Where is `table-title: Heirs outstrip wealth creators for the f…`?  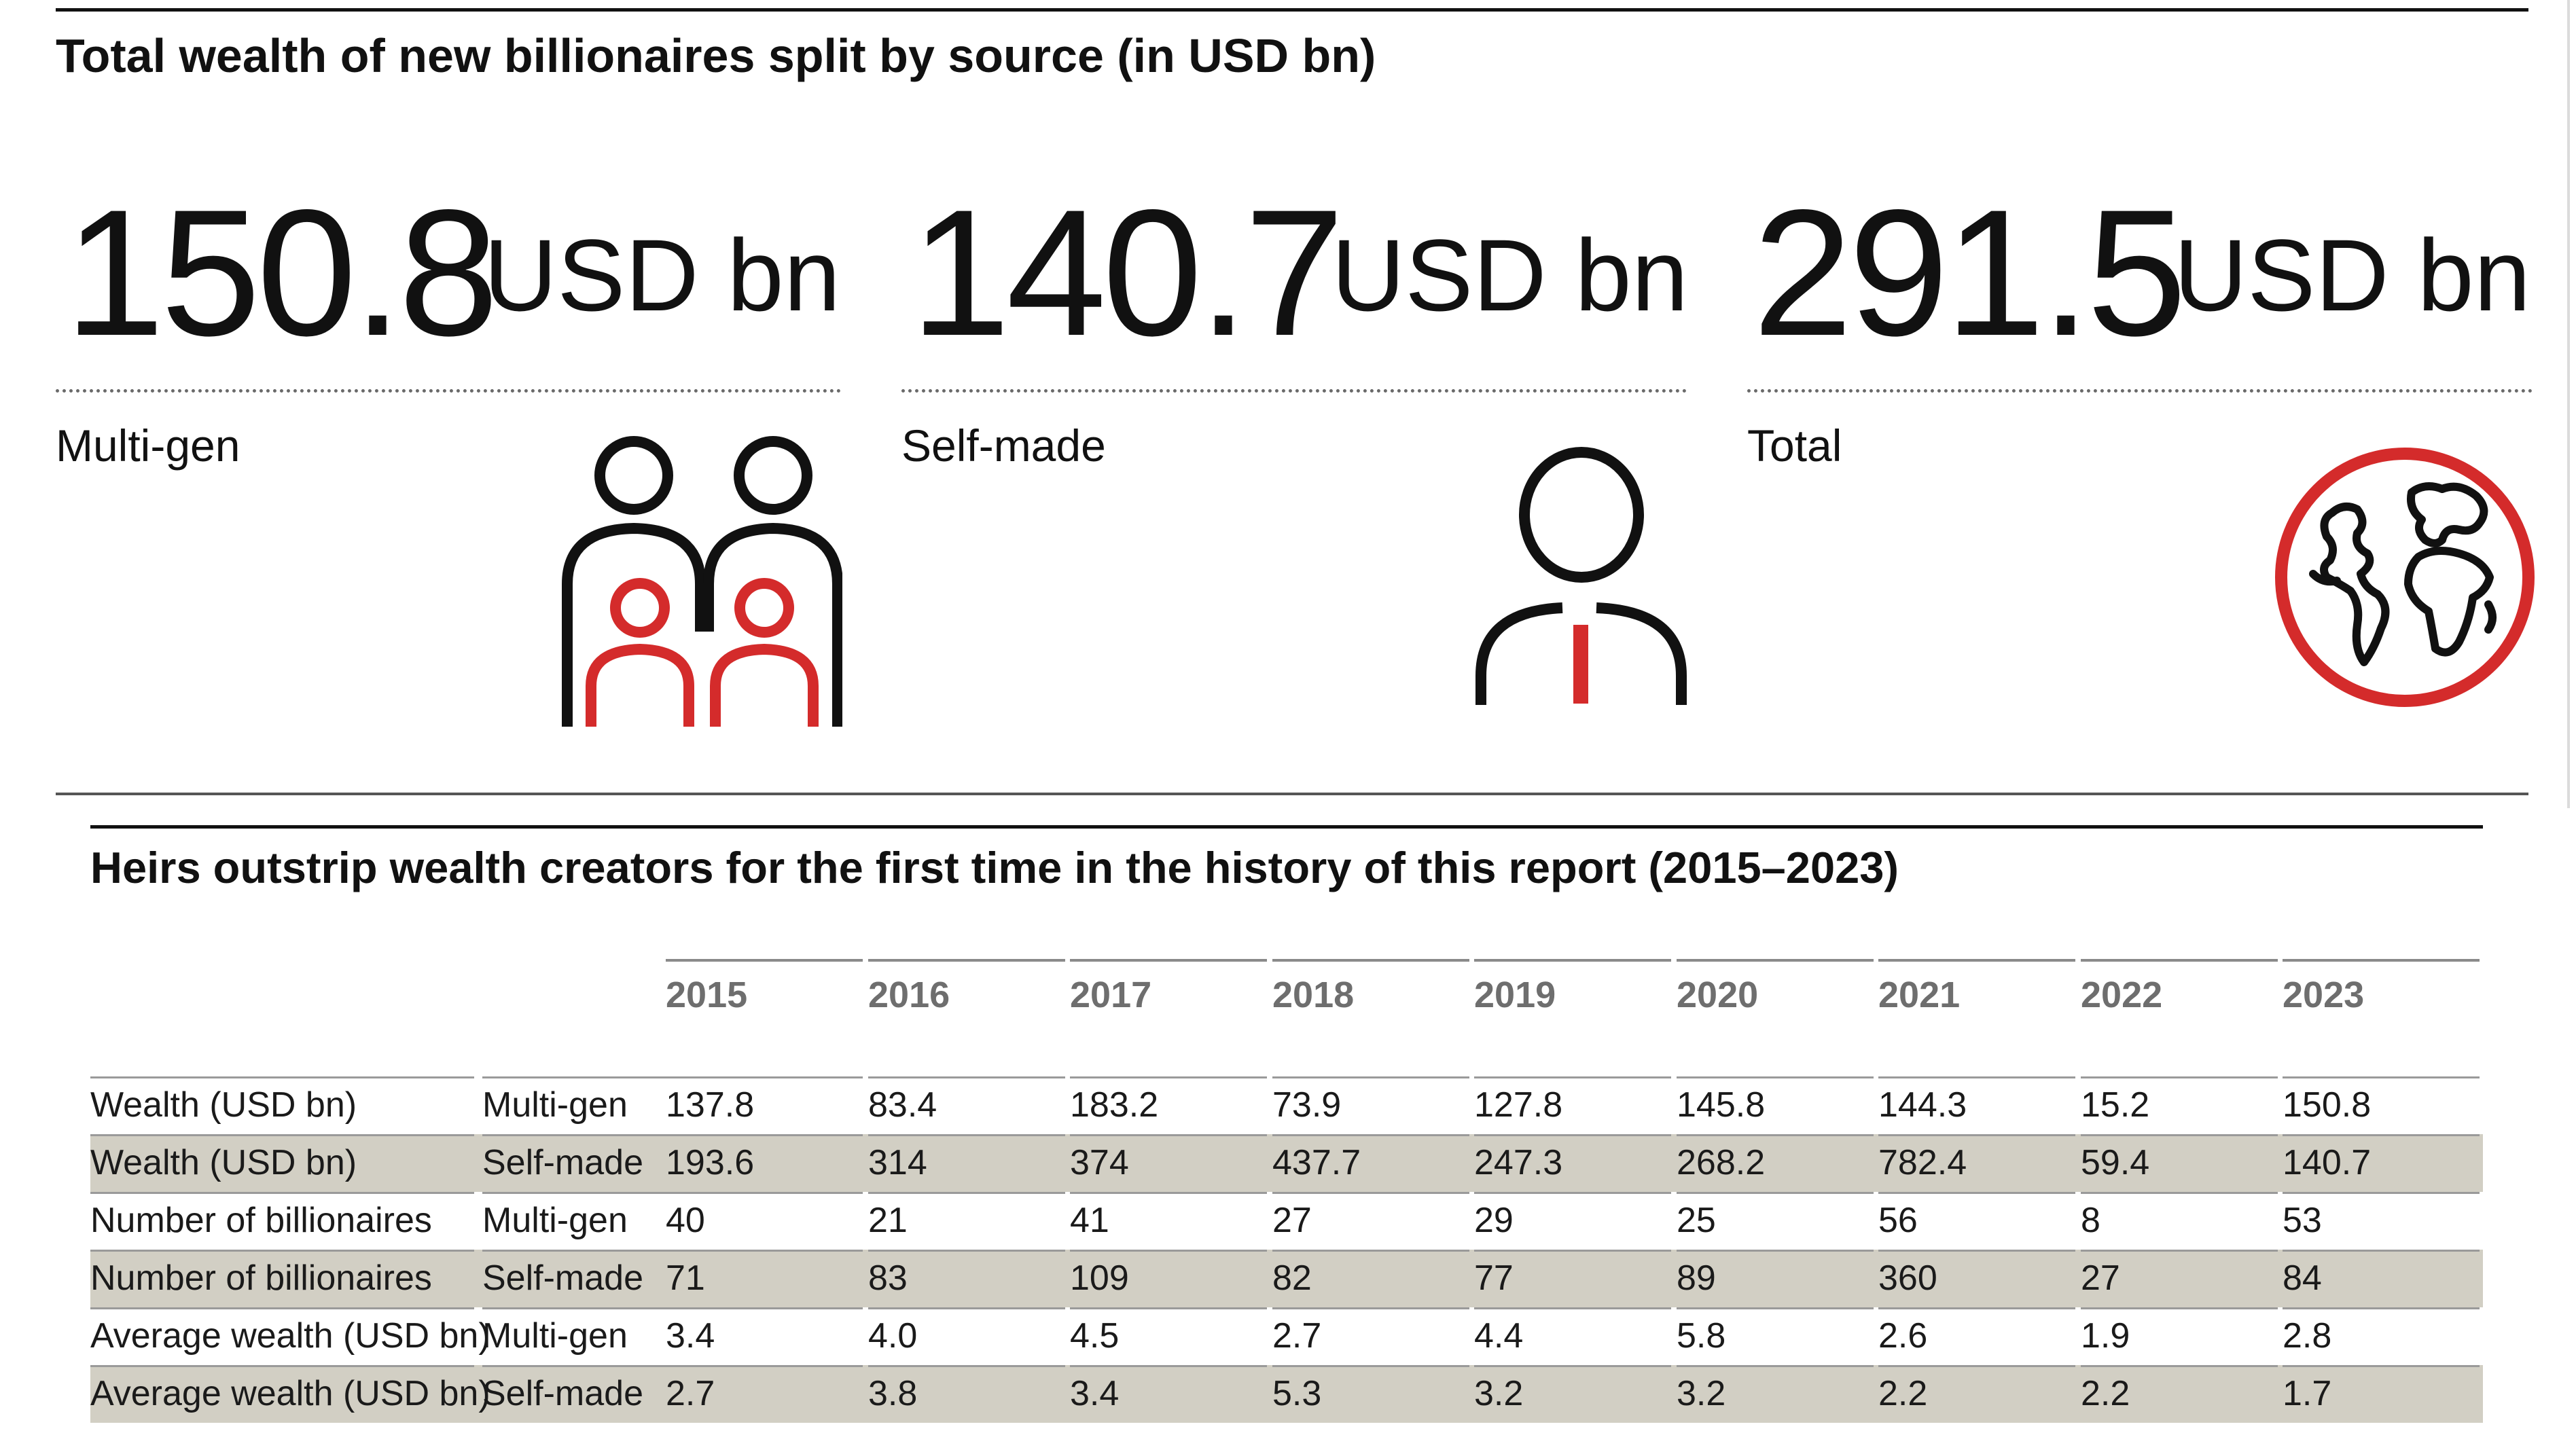
table-title: Heirs outstrip wealth creators for the f… is located at coordinates (994, 867).